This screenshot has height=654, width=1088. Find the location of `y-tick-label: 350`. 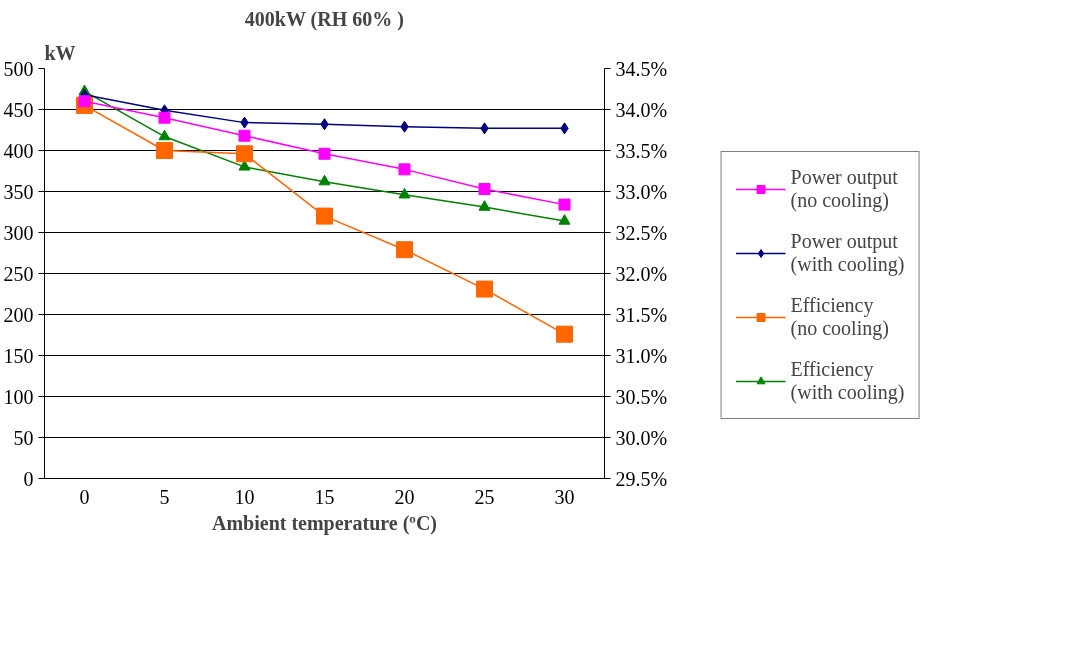

y-tick-label: 350 is located at coordinates (18, 191).